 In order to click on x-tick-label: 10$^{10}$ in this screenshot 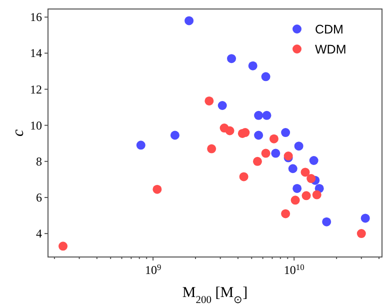, I will do `click(294, 269)`.